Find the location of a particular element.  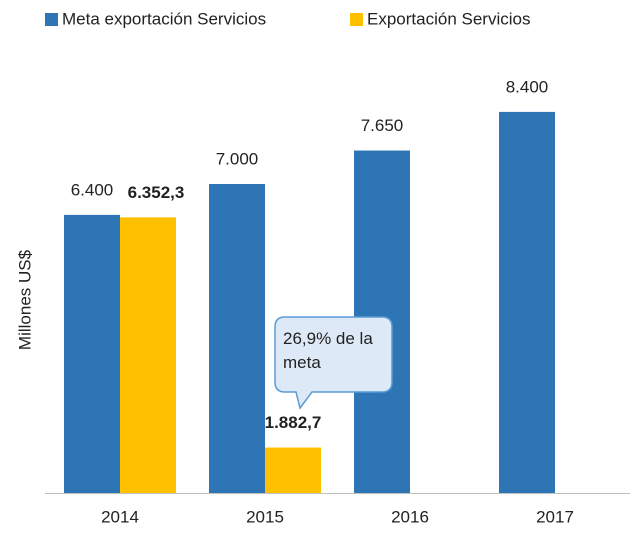

data-label: 6.400 is located at coordinates (92, 189).